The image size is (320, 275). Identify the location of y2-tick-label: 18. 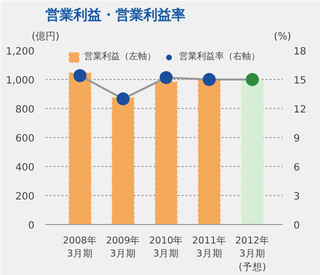
(300, 52).